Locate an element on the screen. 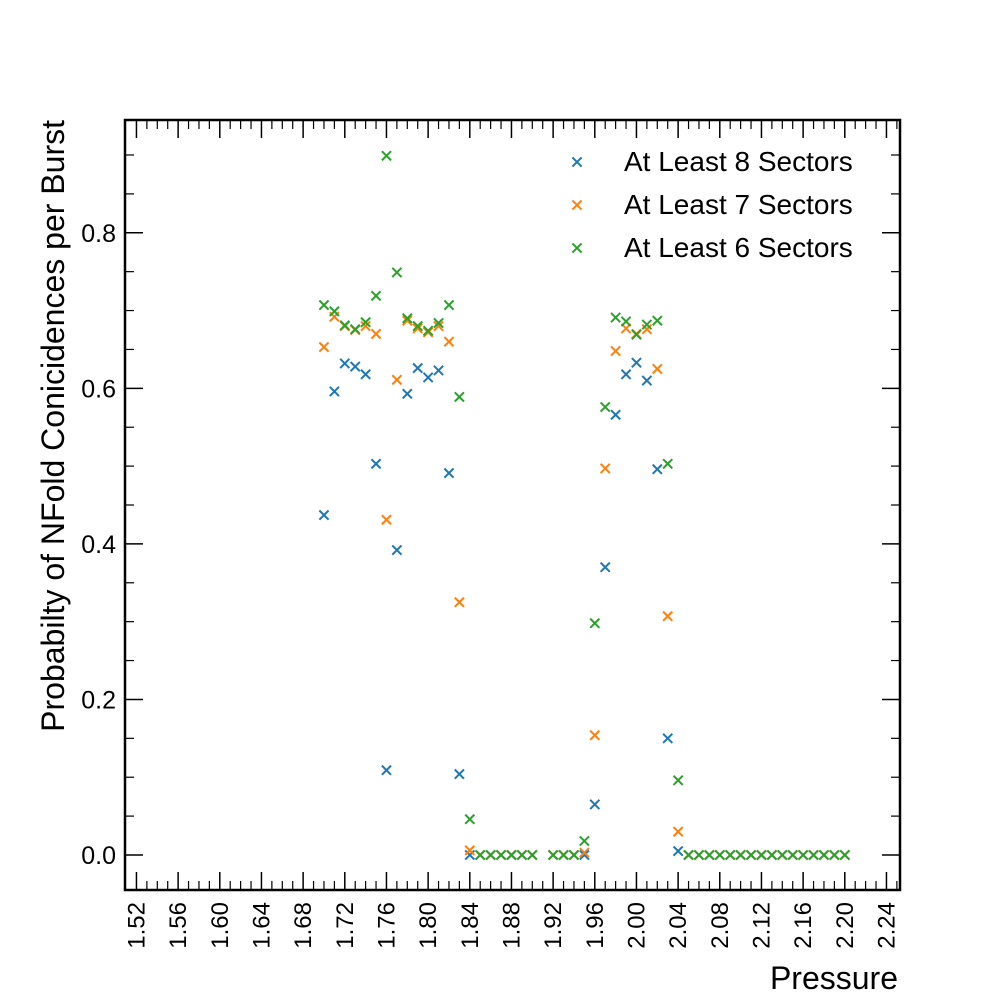  legend-item: At Least 6 Sectors is located at coordinates (712, 247).